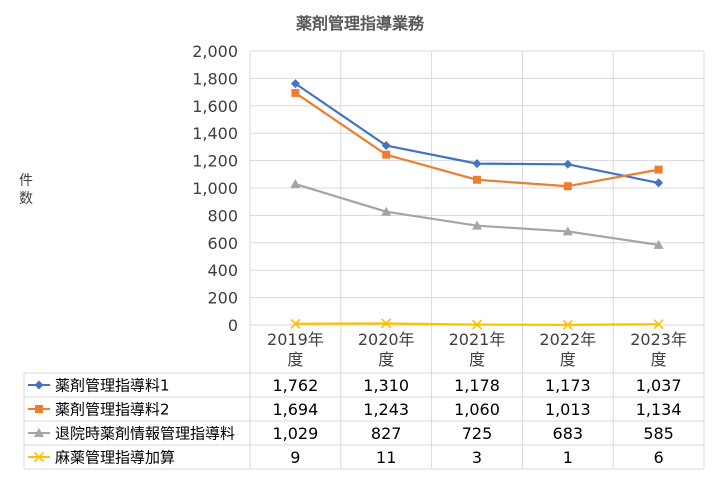  What do you see at coordinates (568, 433) in the screenshot?
I see `table-value: 683` at bounding box center [568, 433].